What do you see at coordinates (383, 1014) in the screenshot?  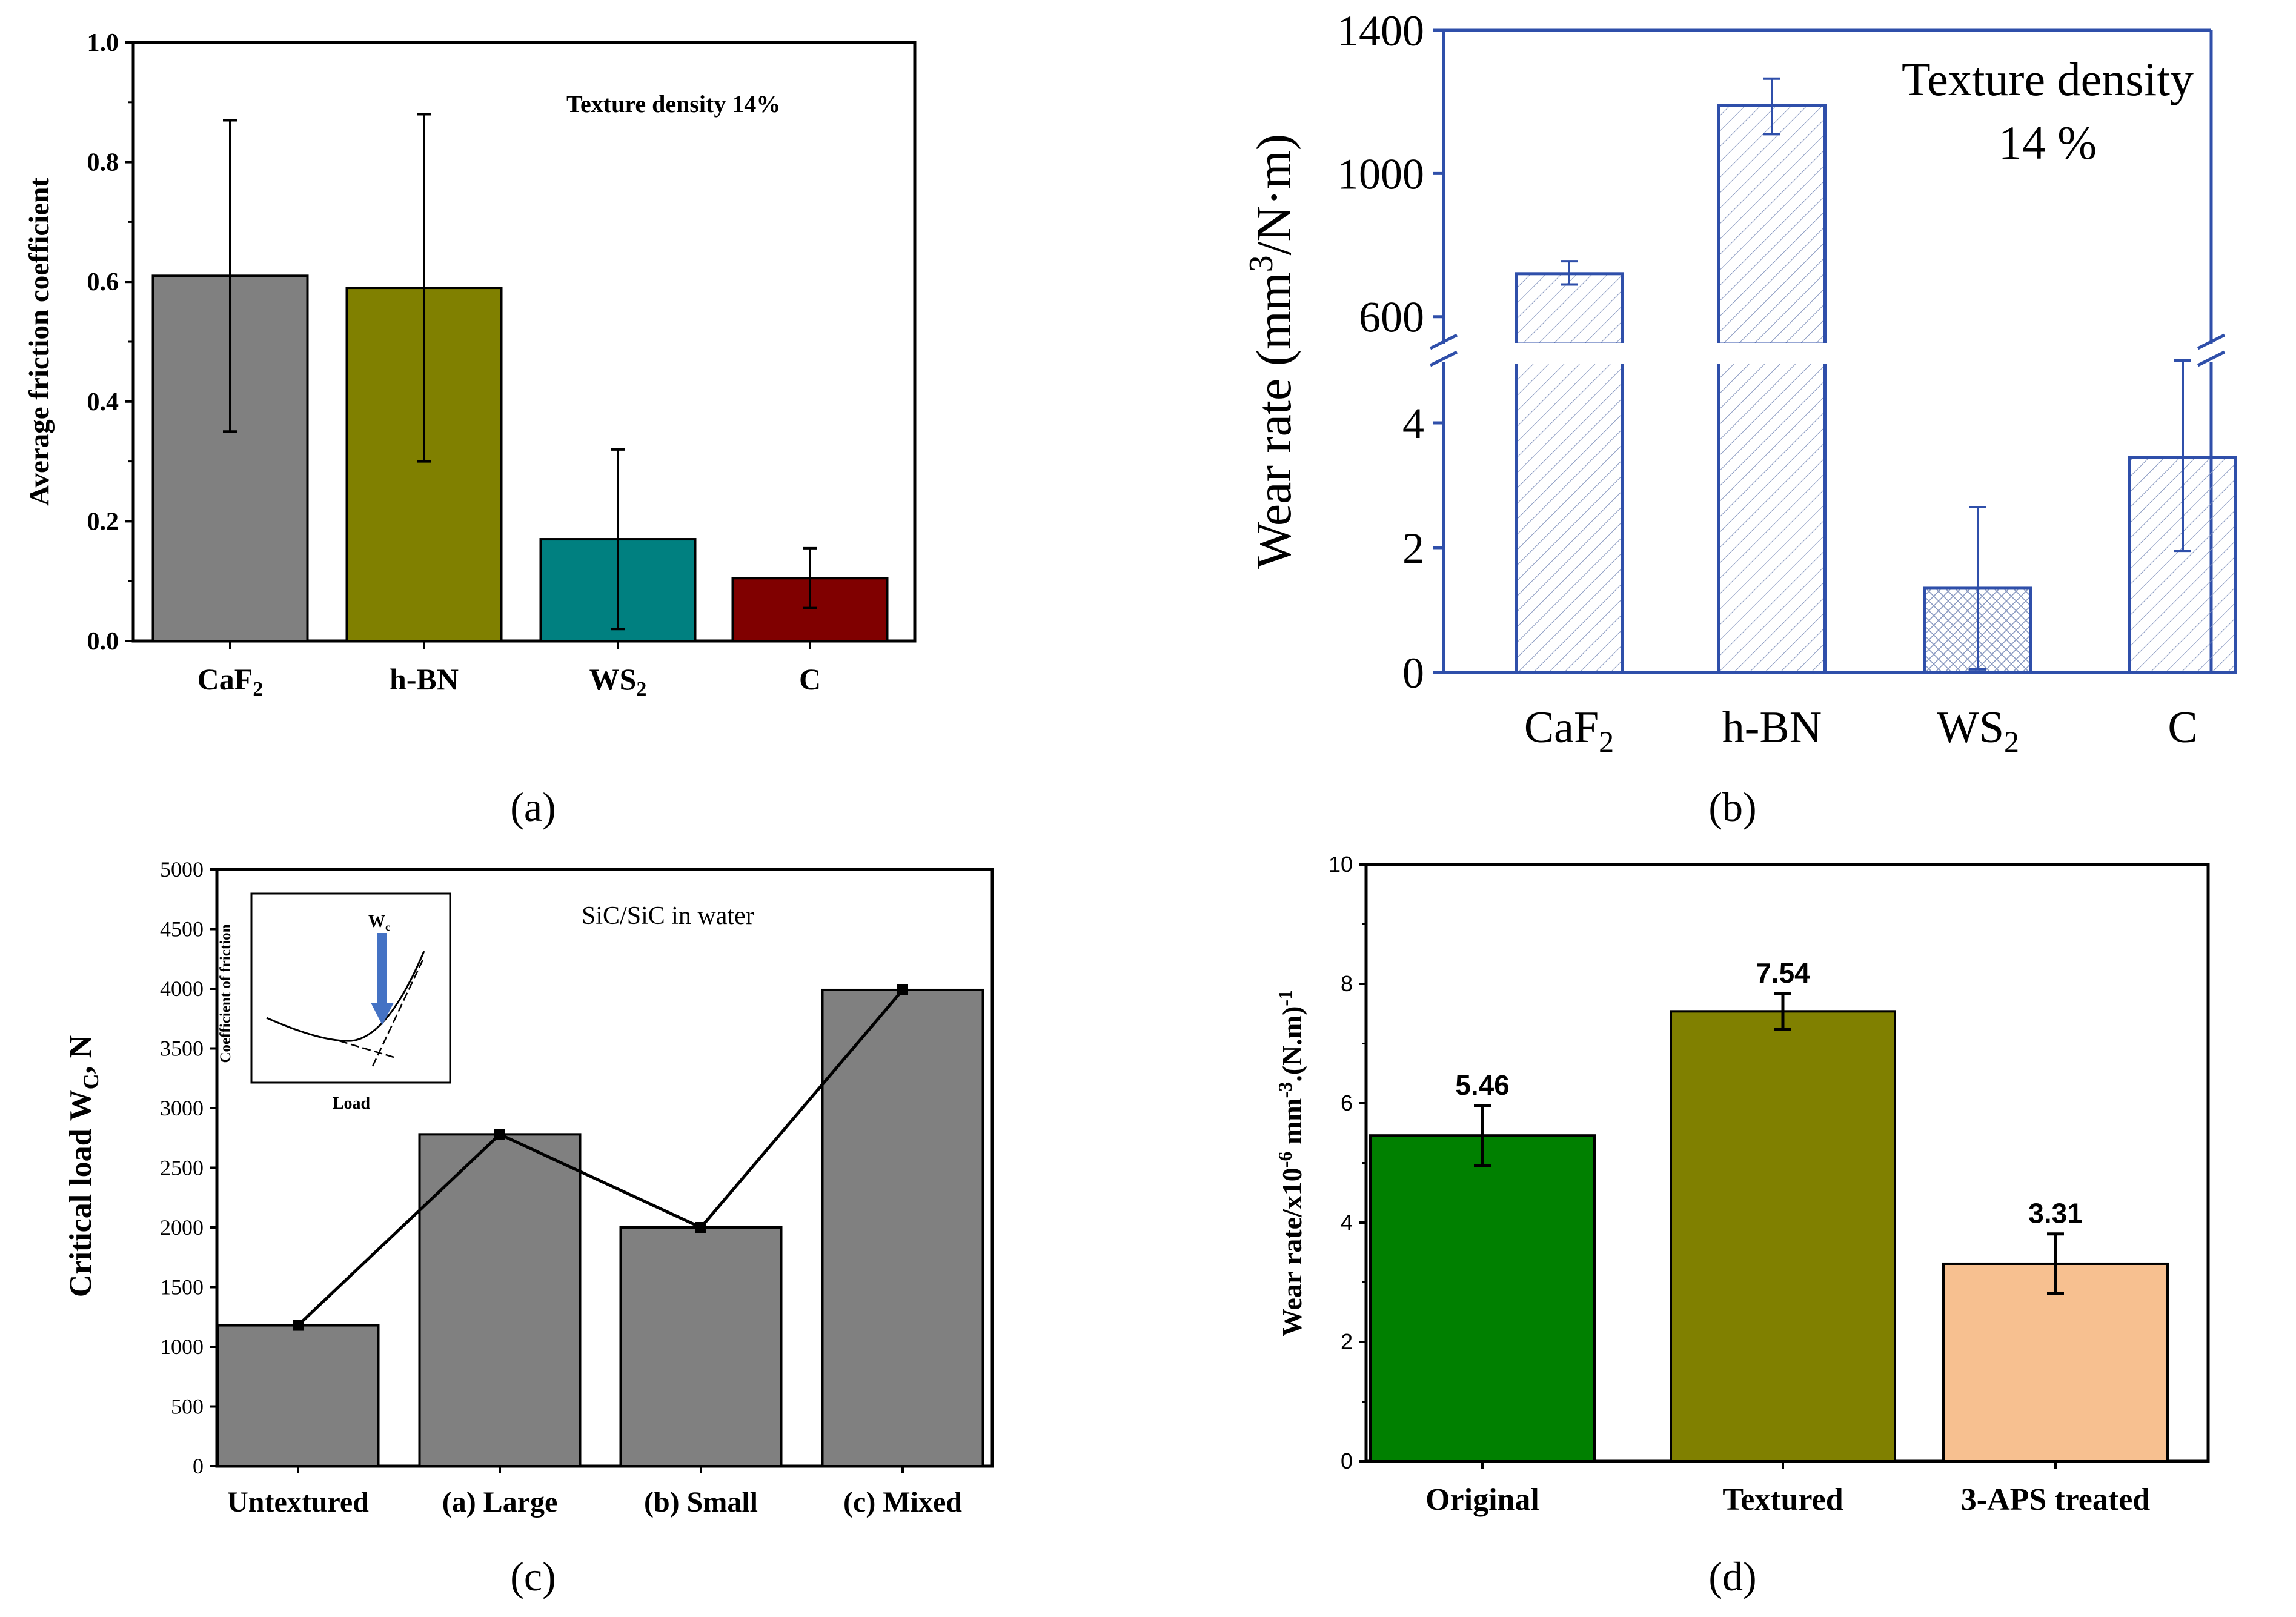 I see `panel-c-inset-arrow-head` at bounding box center [383, 1014].